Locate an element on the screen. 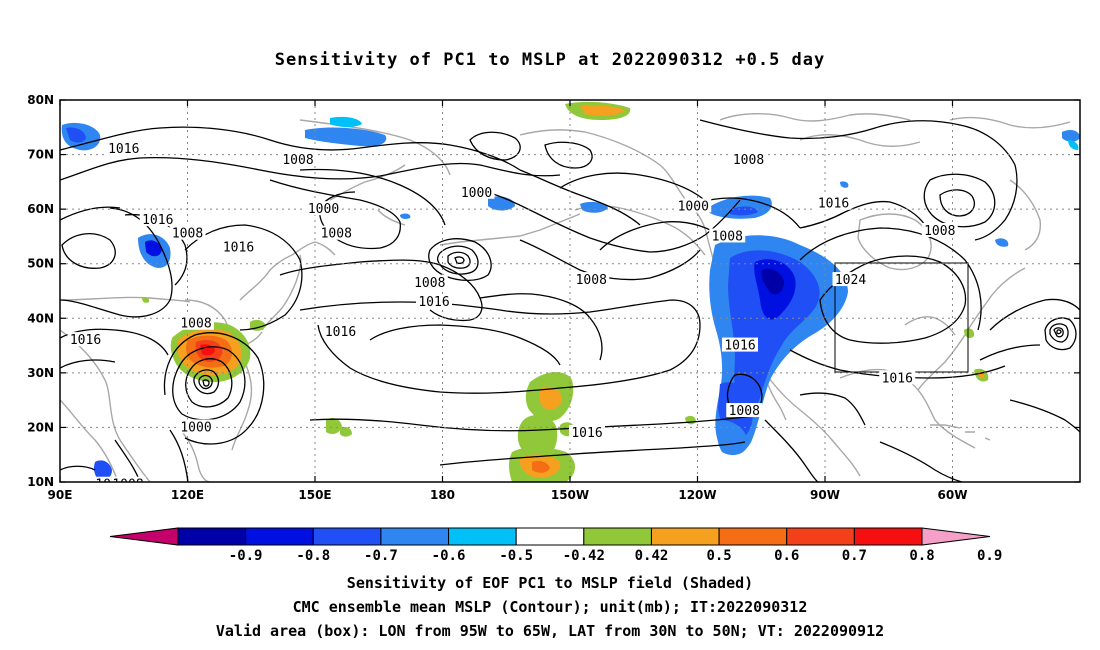 This screenshot has height=650, width=1100. lat-label: 70N is located at coordinates (40, 155).